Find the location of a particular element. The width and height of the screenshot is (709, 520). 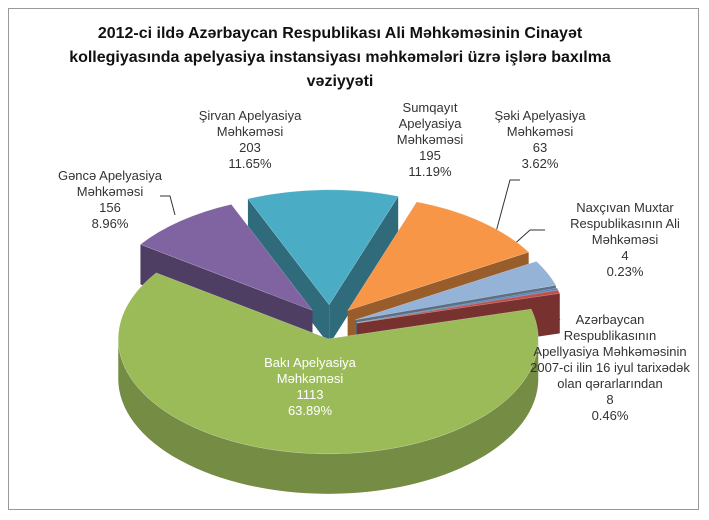

label-name: Gəncə Apelyasiya Məhkəməsi is located at coordinates (110, 183).